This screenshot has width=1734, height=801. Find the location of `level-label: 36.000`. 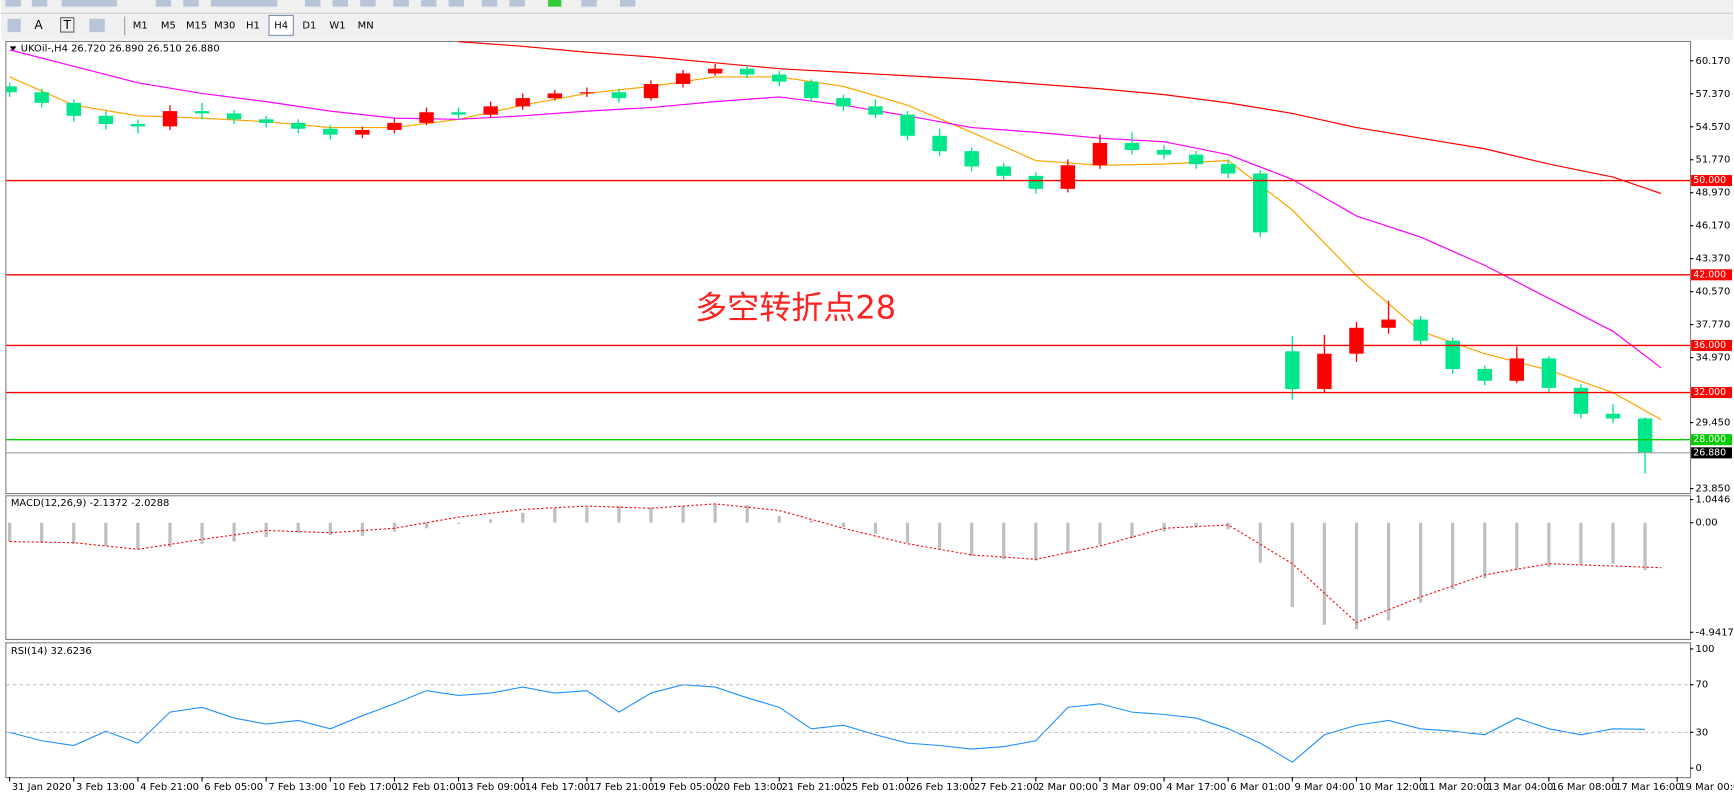

level-label: 36.000 is located at coordinates (1709, 345).